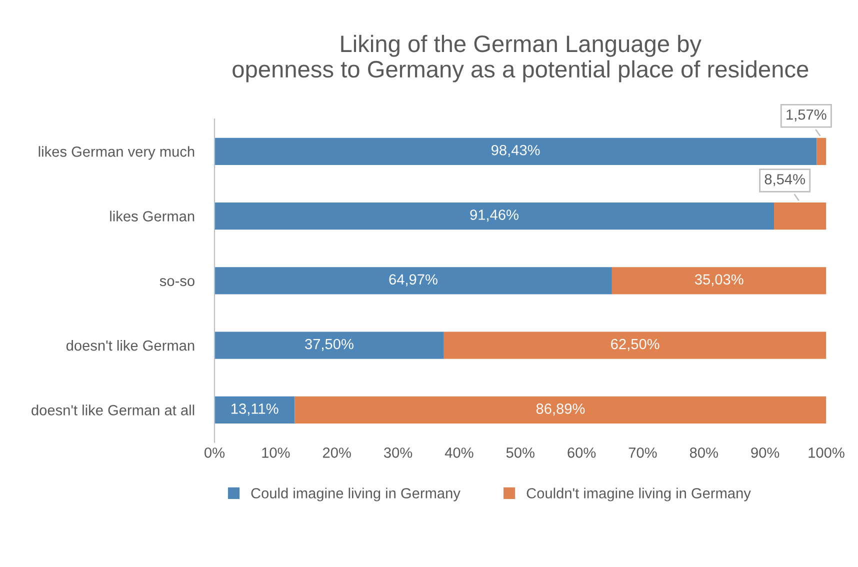 This screenshot has height=567, width=858. I want to click on x-tick-label: 50%, so click(520, 453).